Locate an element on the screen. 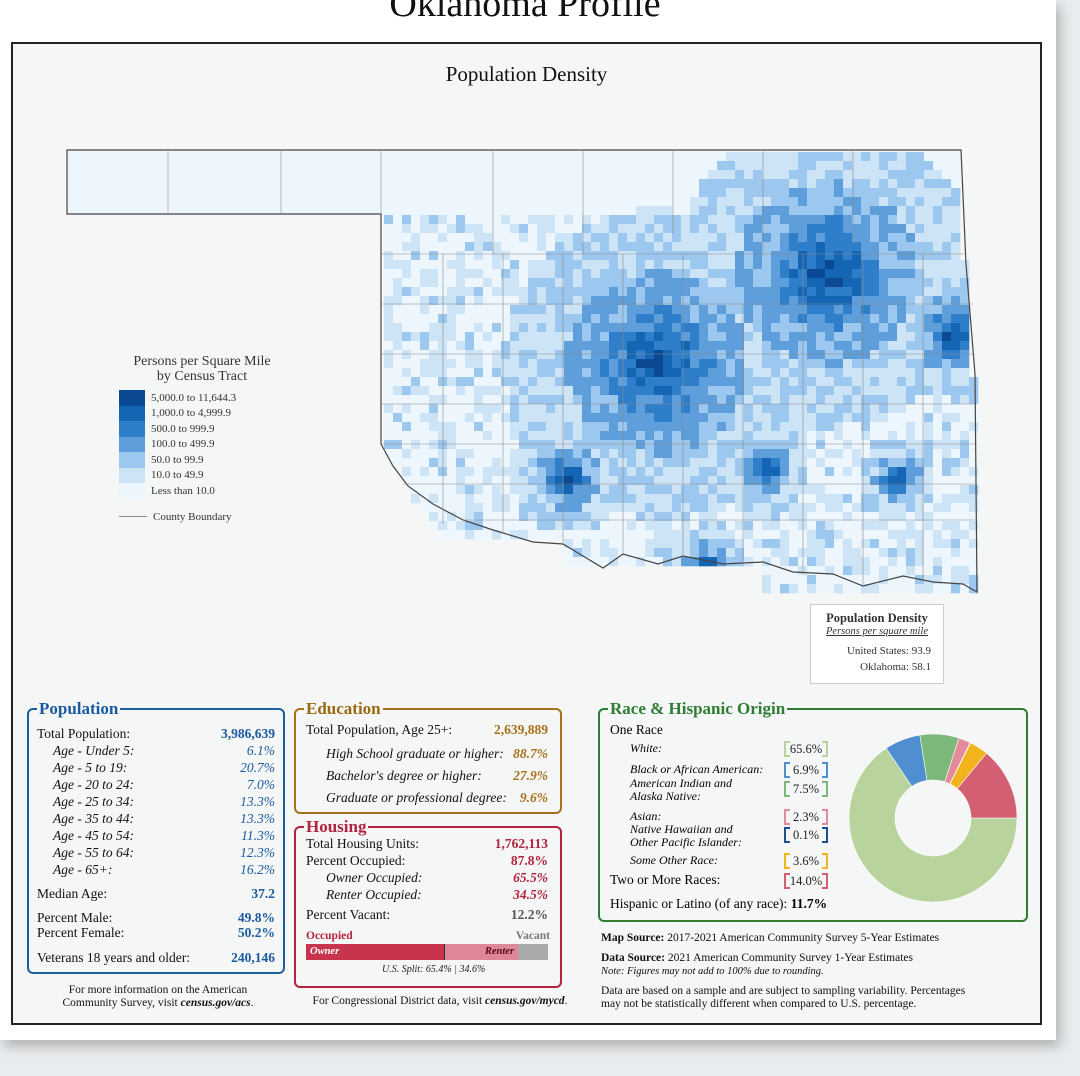  legend-row: 100.0 to 499.9 is located at coordinates (218, 444).